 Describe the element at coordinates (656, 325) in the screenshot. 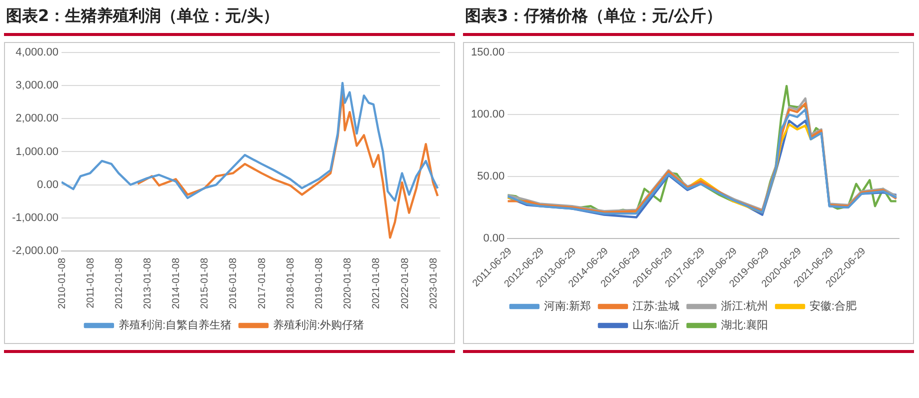

I see `legend-label: 山东:临沂` at that location.